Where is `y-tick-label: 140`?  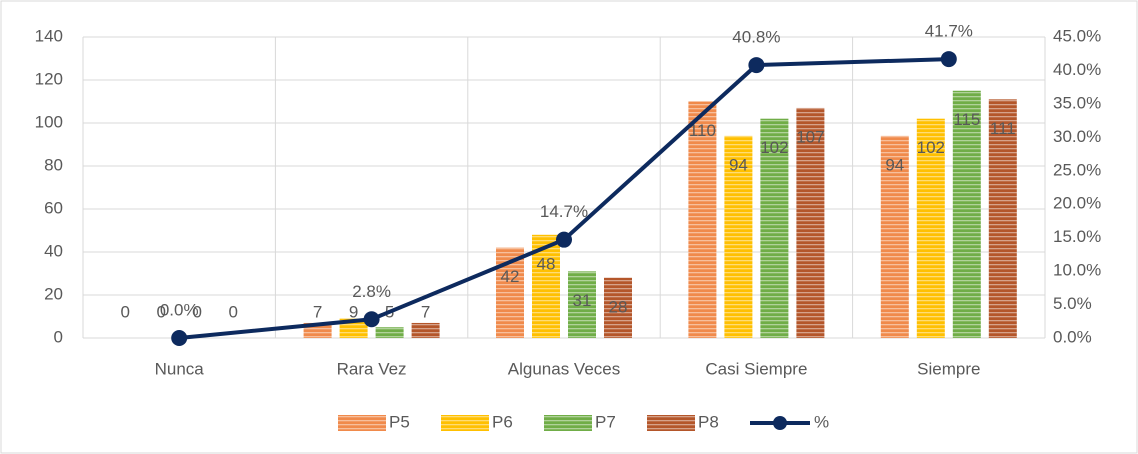 y-tick-label: 140 is located at coordinates (49, 35).